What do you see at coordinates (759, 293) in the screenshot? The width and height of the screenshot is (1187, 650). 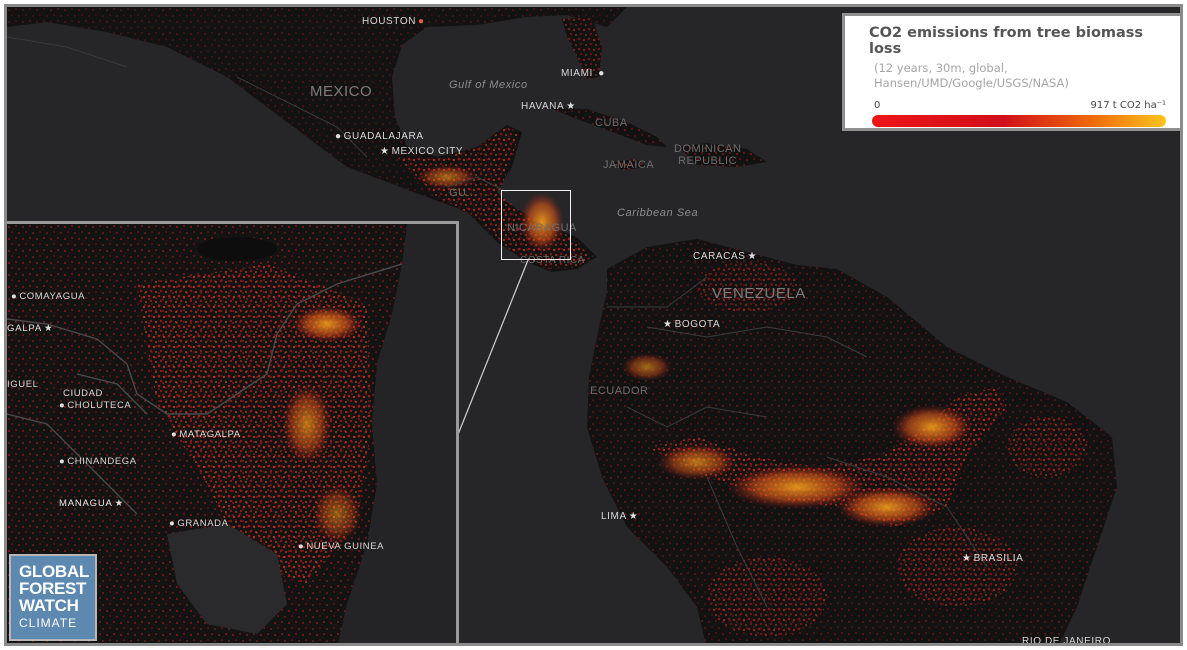 I see `country-venezuela: VENEZUELA` at bounding box center [759, 293].